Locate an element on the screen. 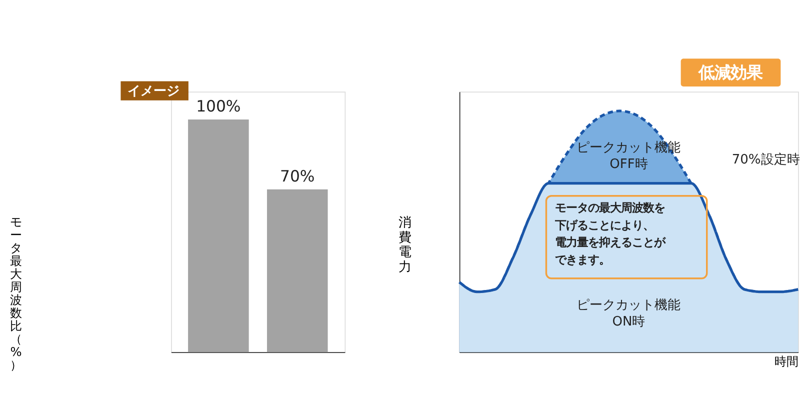  y-axis-title: 消費電力 is located at coordinates (405, 245).